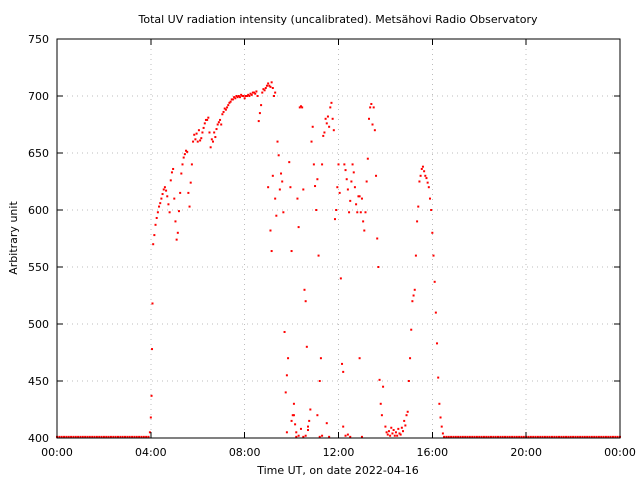  I want to click on y-tick-label: 400, so click(38, 438).